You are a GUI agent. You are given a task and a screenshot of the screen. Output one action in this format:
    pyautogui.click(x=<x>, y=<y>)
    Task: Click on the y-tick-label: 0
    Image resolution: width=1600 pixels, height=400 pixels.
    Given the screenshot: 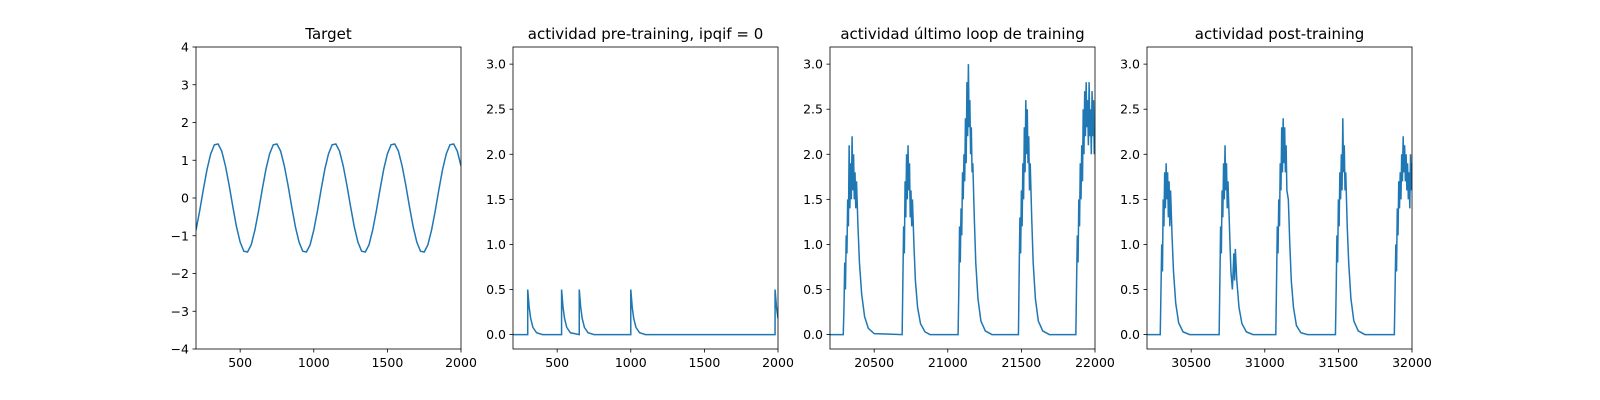 What is the action you would take?
    pyautogui.click(x=185, y=198)
    